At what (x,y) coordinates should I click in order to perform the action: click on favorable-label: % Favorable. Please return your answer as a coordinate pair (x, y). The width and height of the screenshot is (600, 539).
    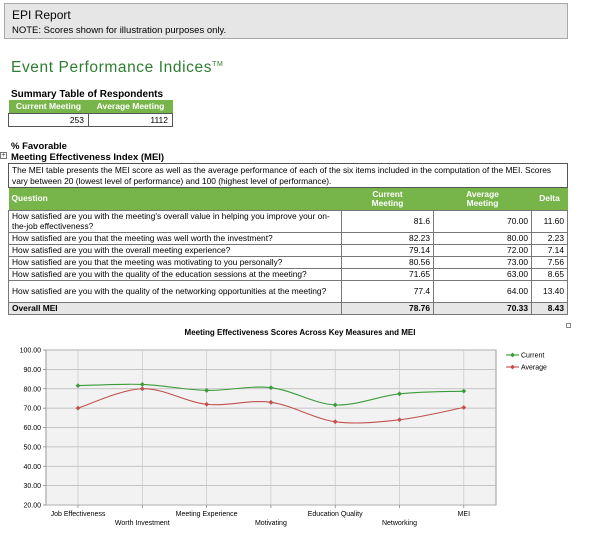
    Looking at the image, I should click on (39, 146).